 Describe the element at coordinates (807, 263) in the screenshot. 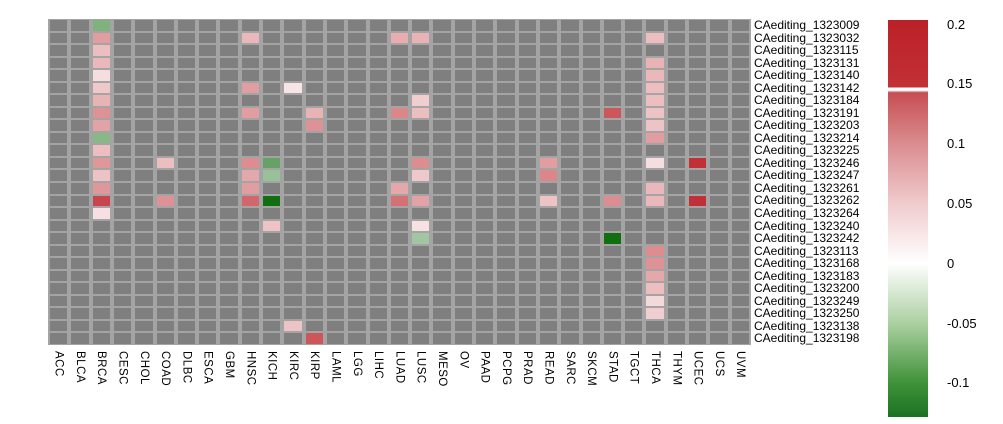

I see `row-label: CAediting_1323168` at that location.